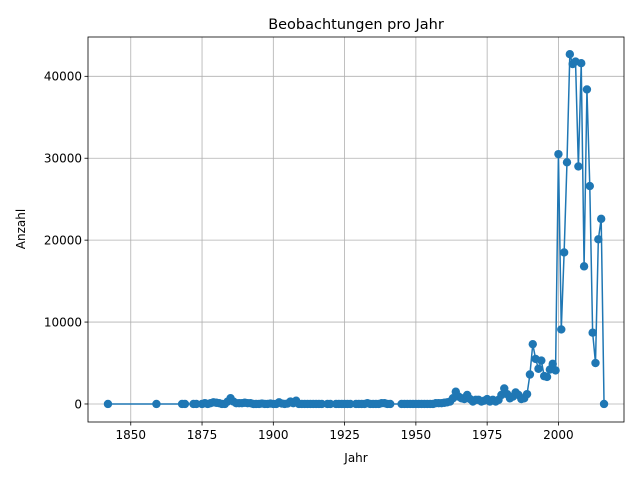  I want to click on x-axis: 1850 1875 1900 1925 1950 1975 2000, so click(344, 432).